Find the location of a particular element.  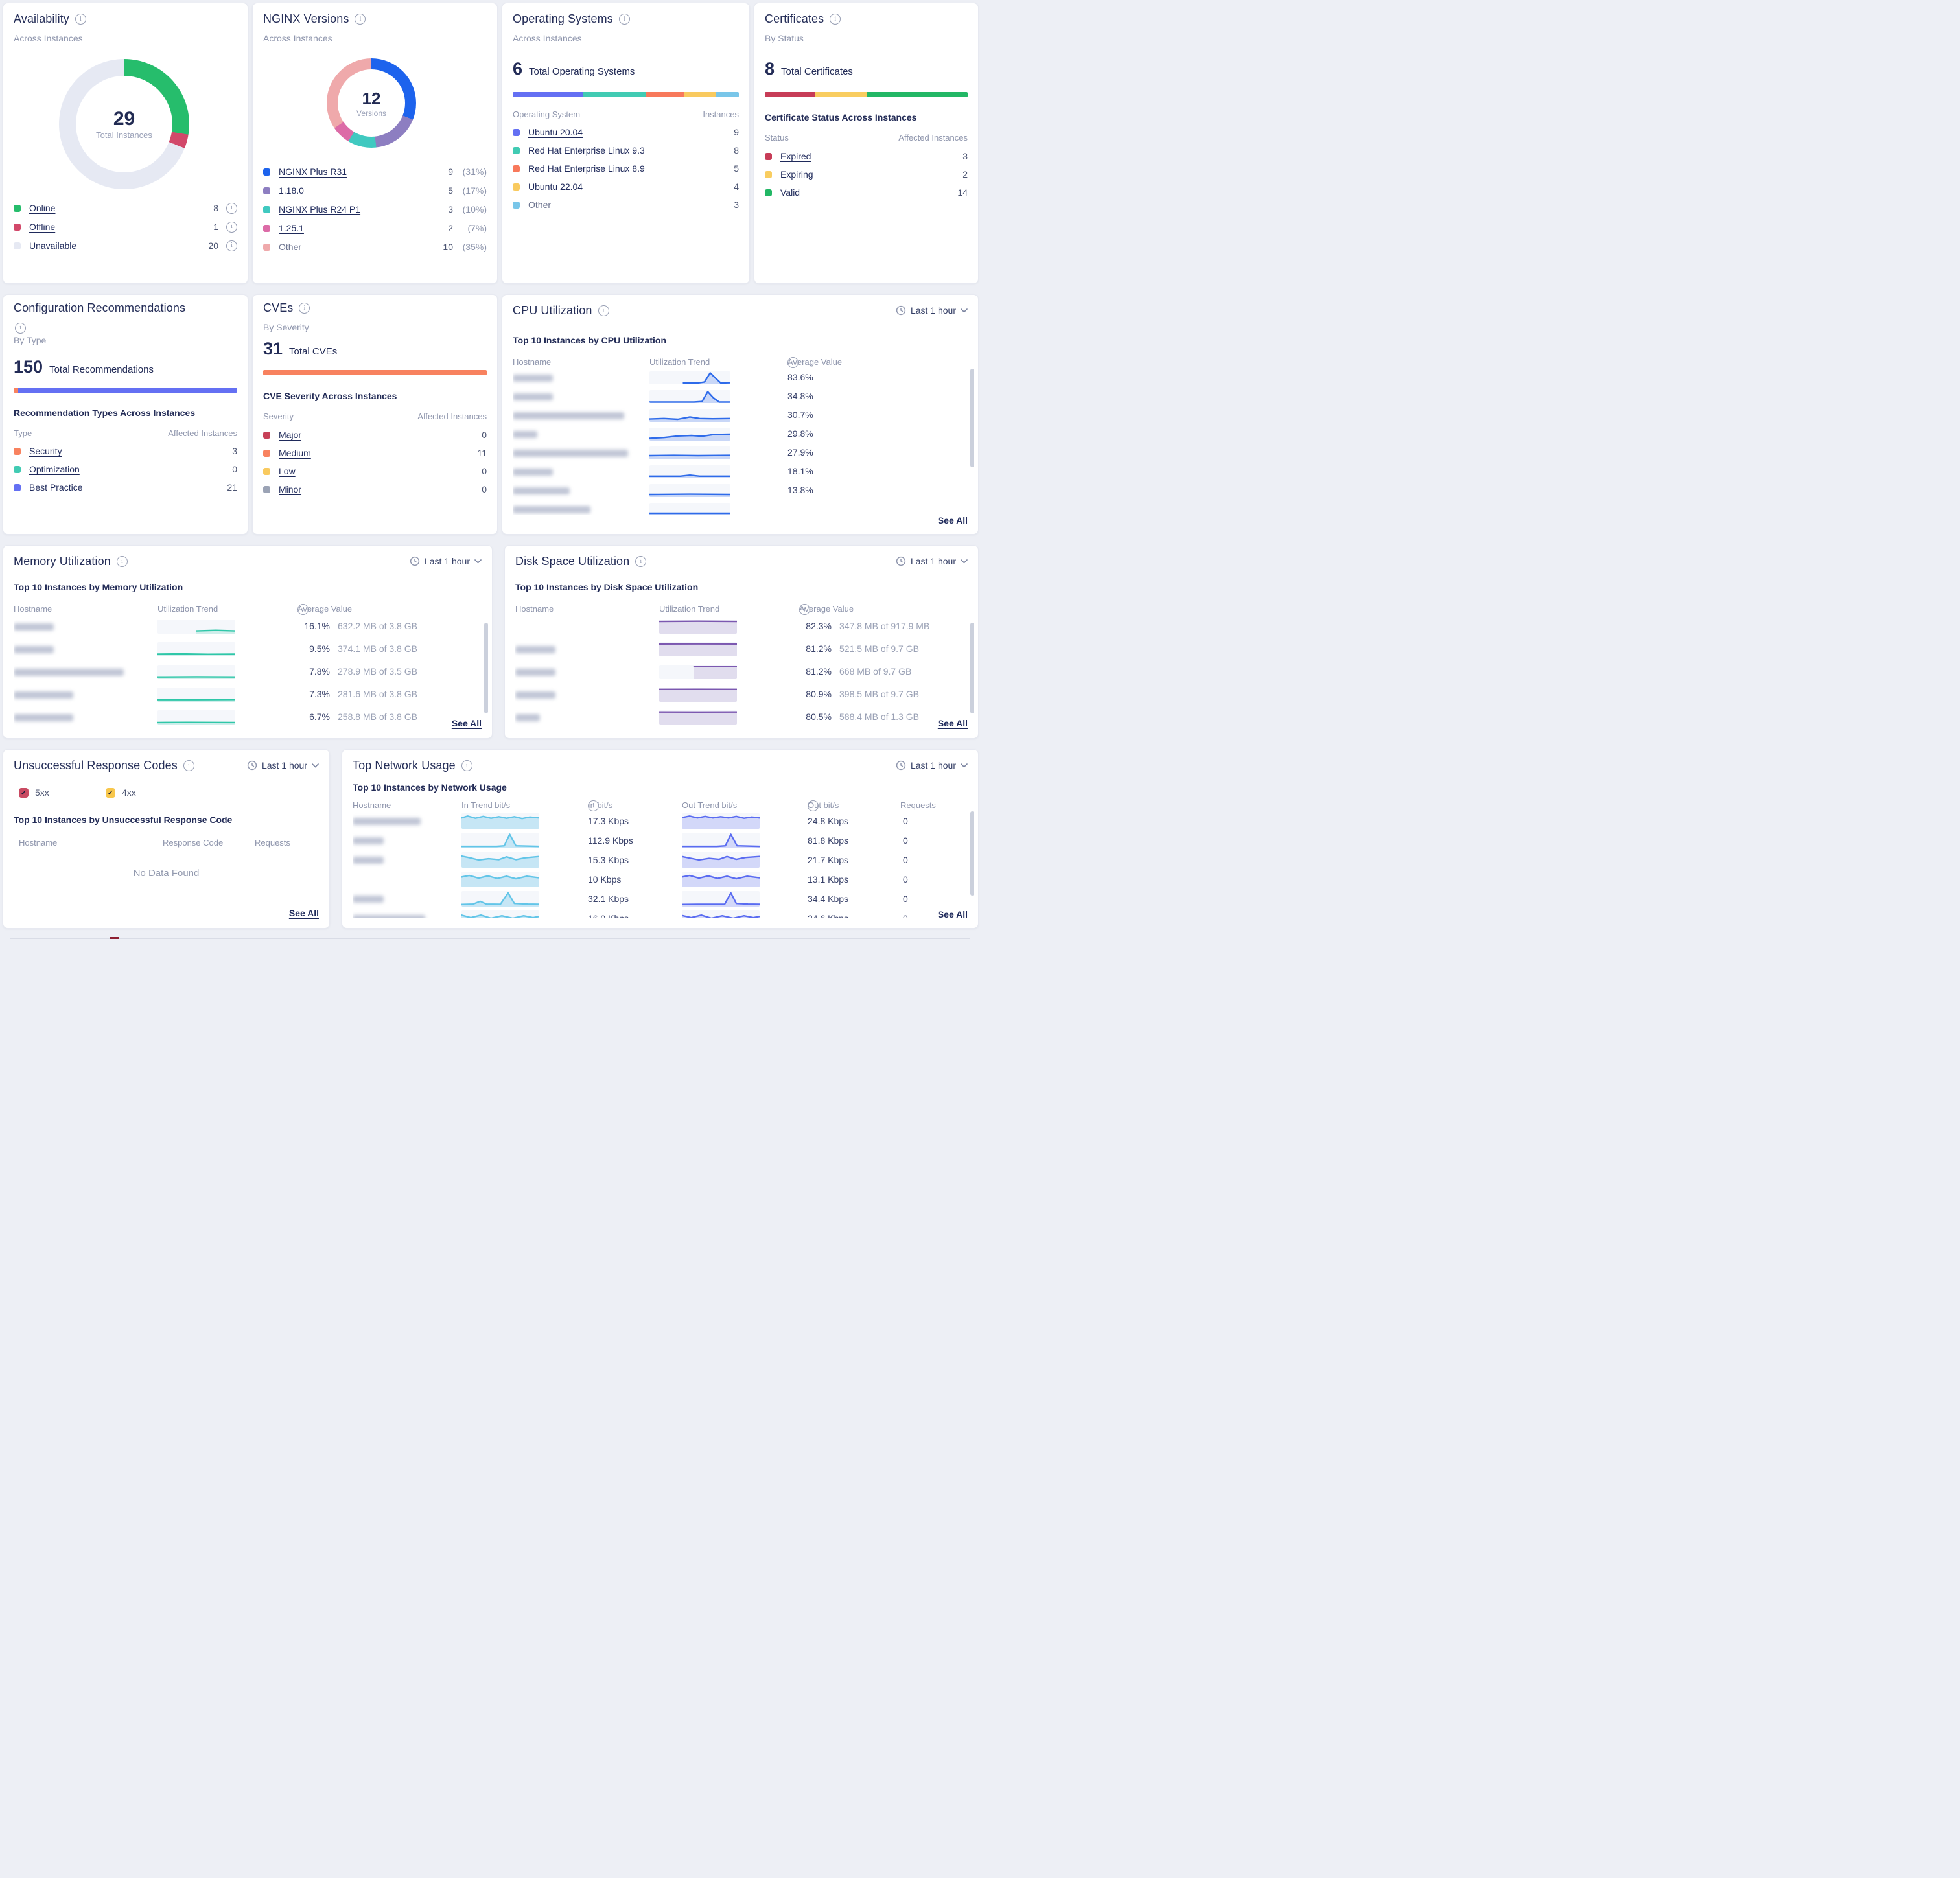

total-operating-systems-label: Total Operating Systems is located at coordinates (582, 71).